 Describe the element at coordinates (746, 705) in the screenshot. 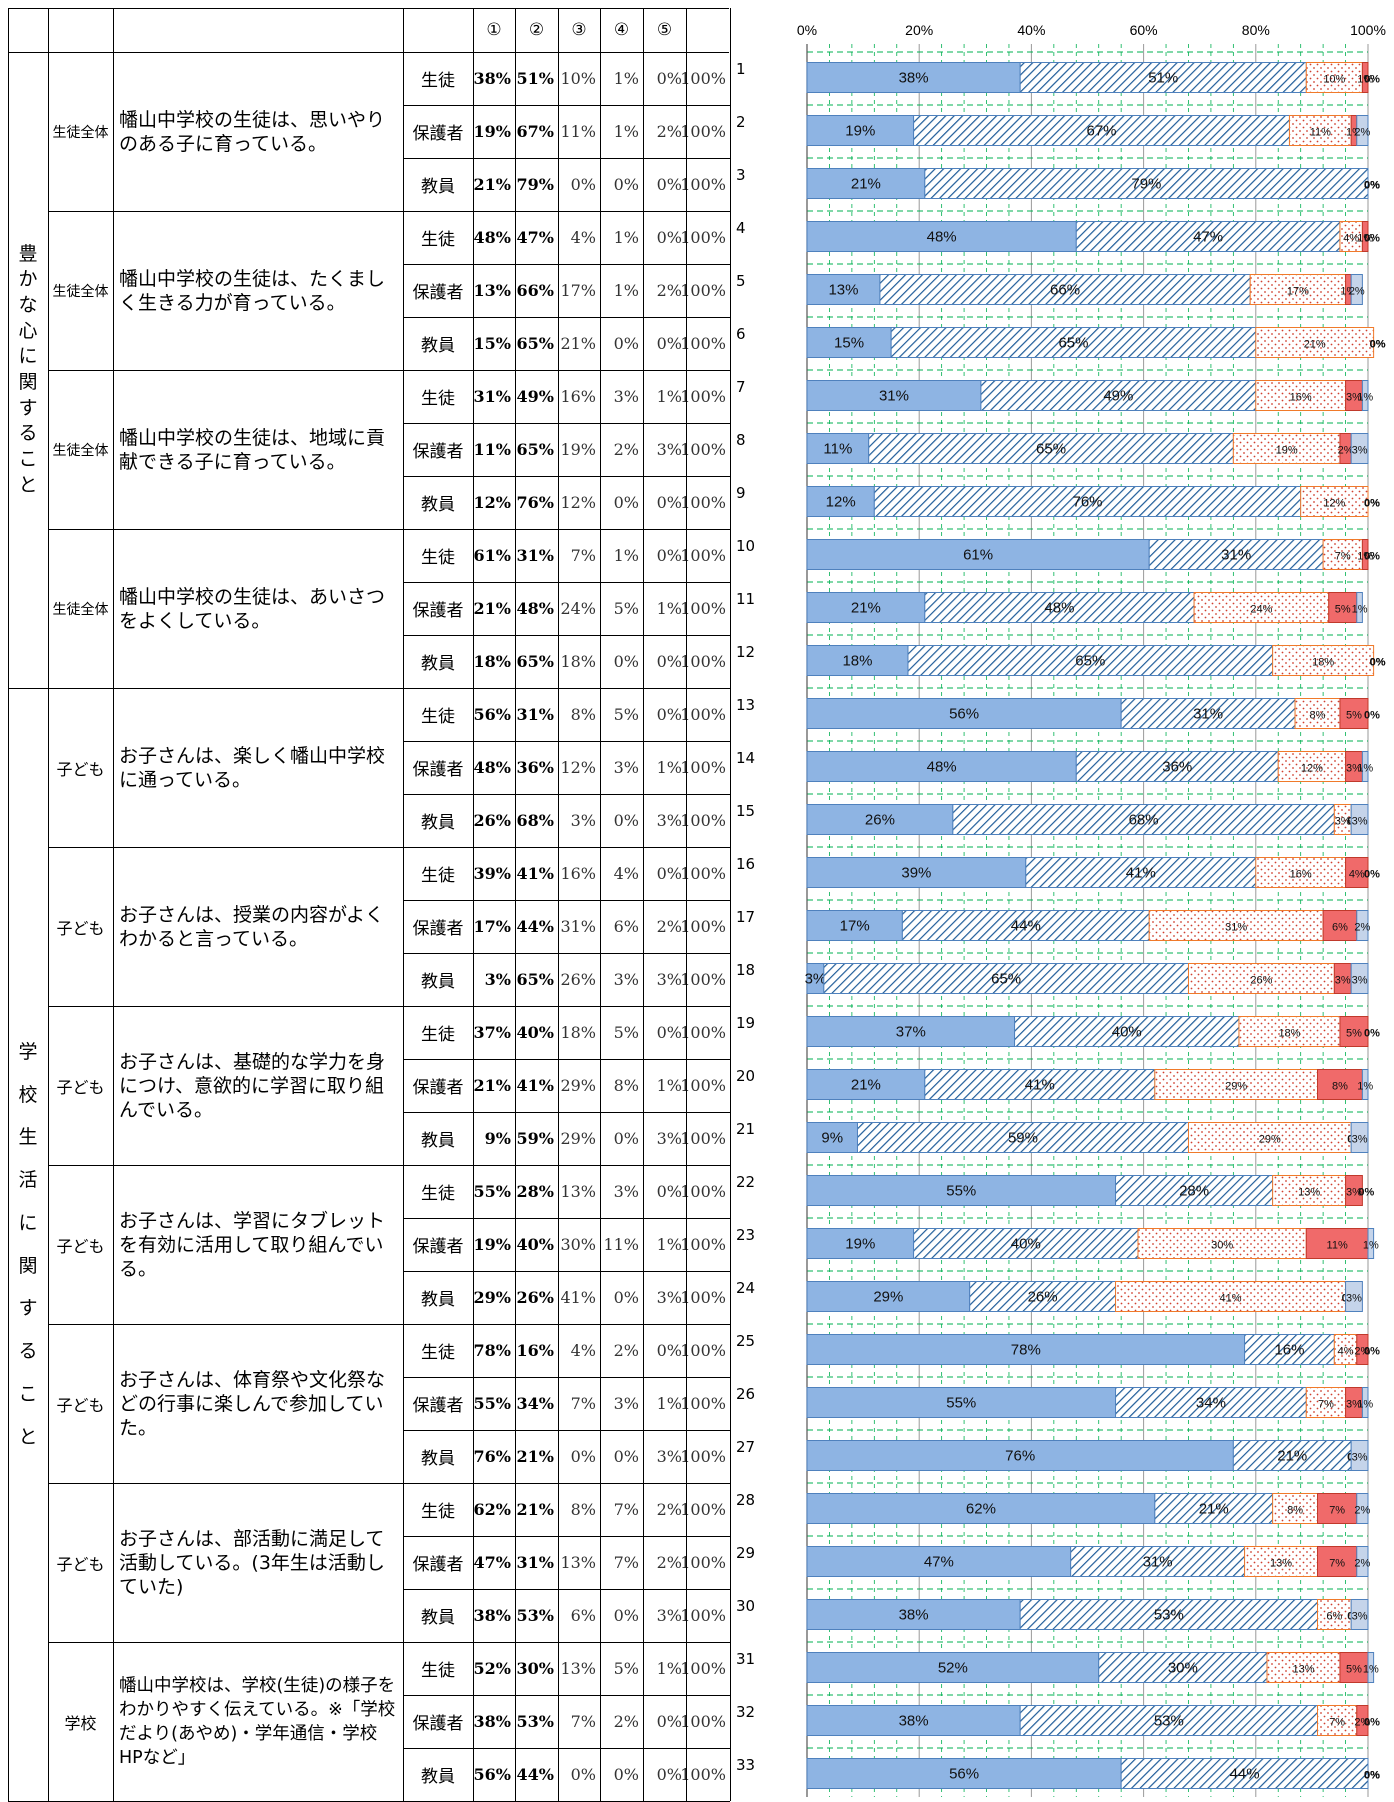

I see `row-number: 13` at that location.